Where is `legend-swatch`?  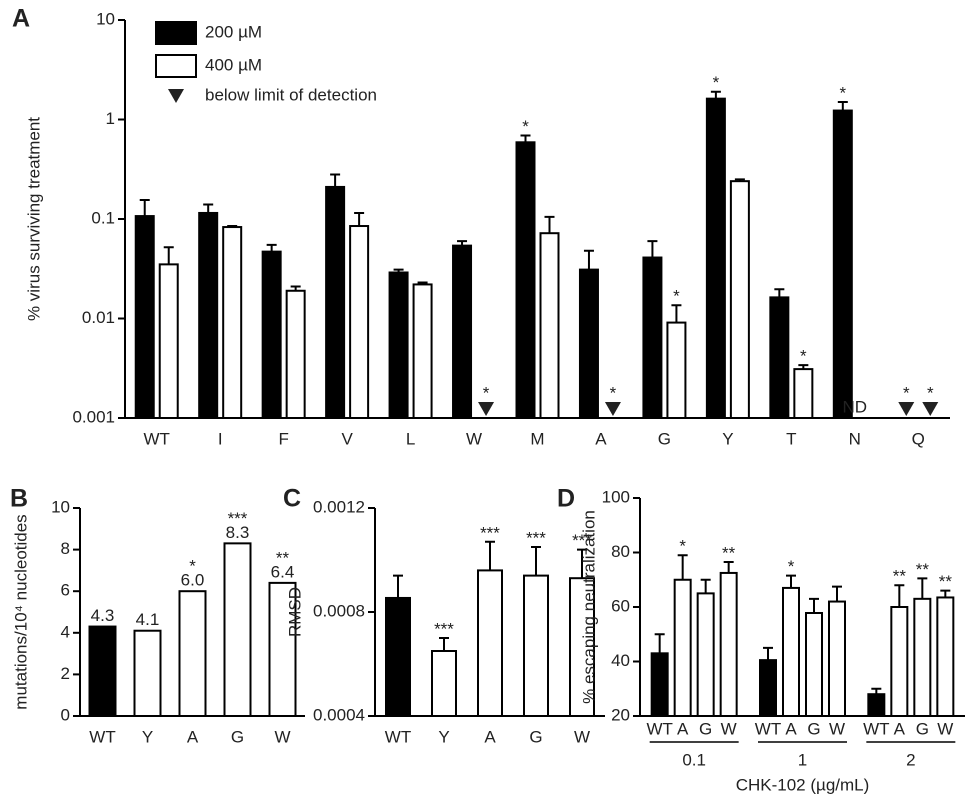 legend-swatch is located at coordinates (176, 33).